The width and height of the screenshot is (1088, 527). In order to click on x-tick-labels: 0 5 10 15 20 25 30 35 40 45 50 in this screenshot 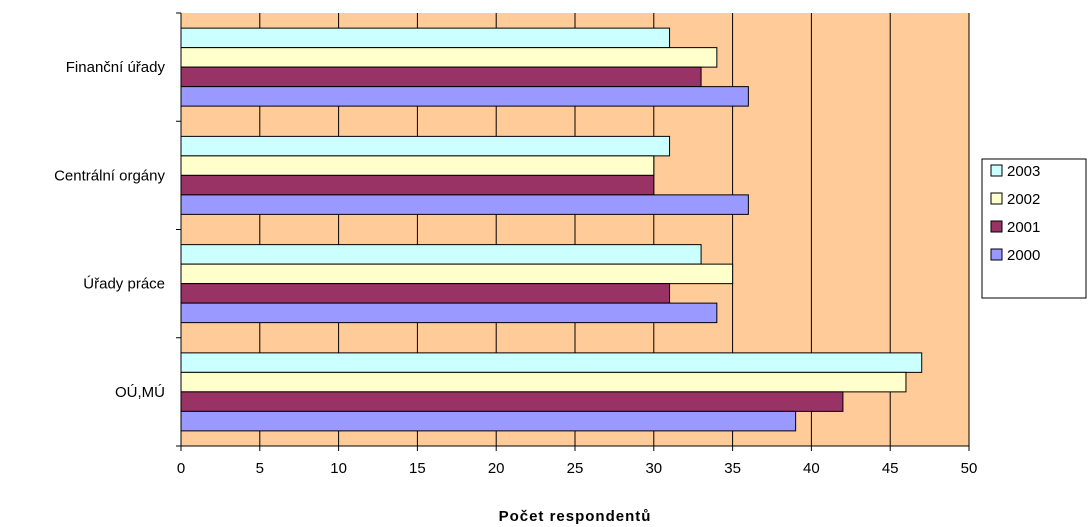, I will do `click(577, 468)`.